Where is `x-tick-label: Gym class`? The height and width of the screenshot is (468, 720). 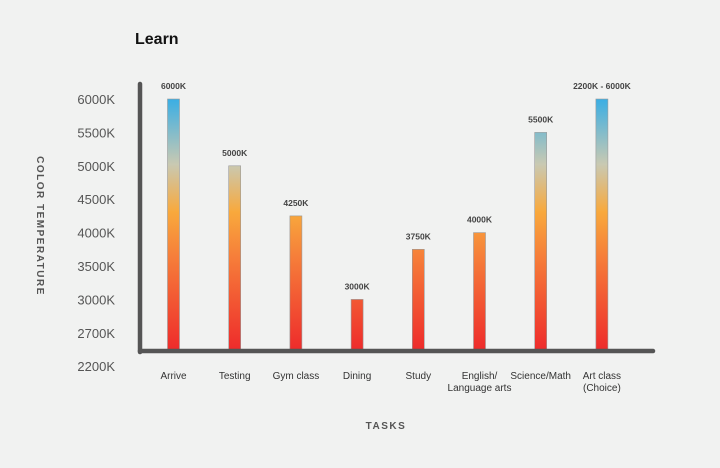
x-tick-label: Gym class is located at coordinates (296, 376).